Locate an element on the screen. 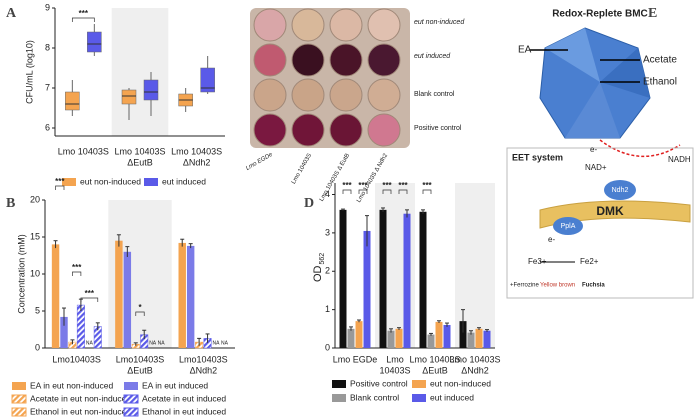 The height and width of the screenshot is (420, 696). diagram-text: Ethanol is located at coordinates (660, 82).